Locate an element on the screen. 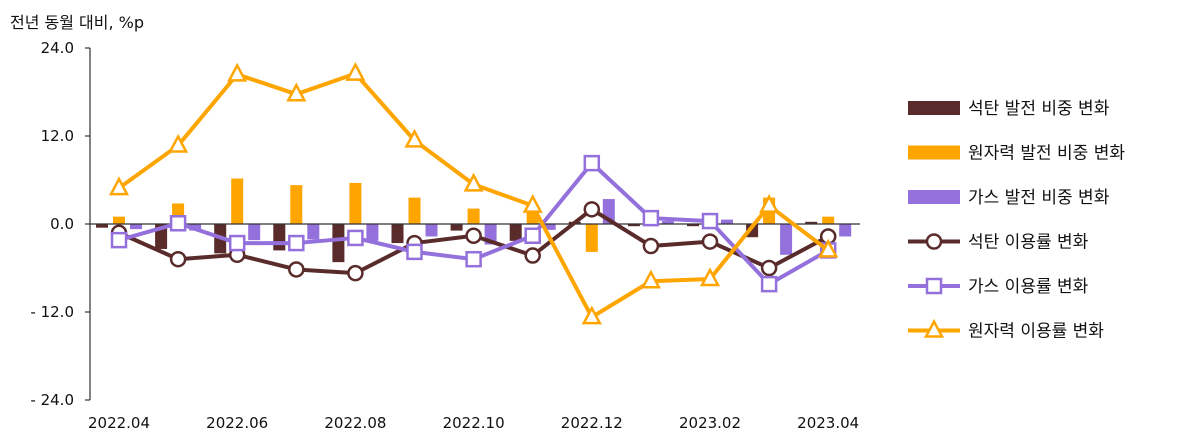  legend-item: 석탄 발전 비중 변화 is located at coordinates (1009, 109).